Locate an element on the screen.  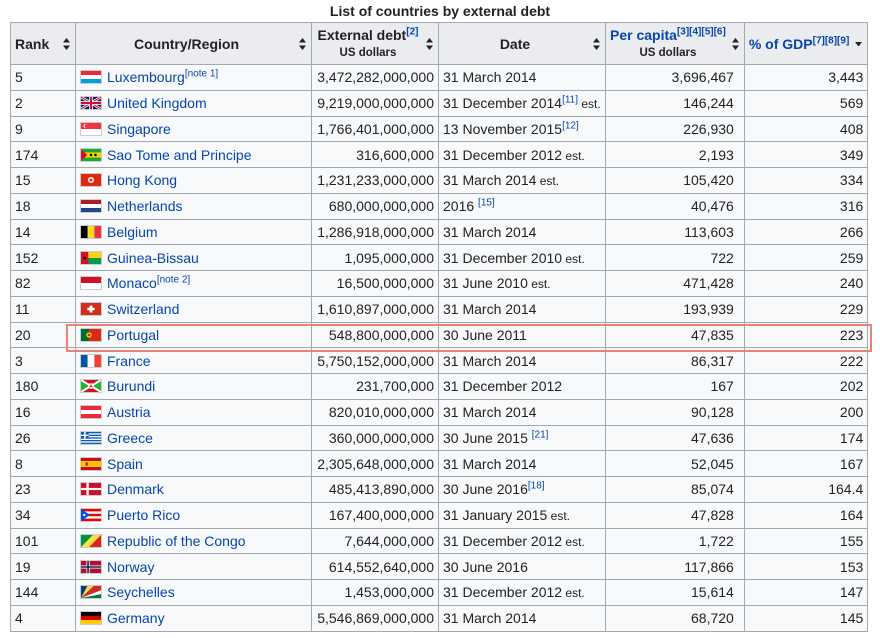
flag-fr-icon is located at coordinates (91, 360).